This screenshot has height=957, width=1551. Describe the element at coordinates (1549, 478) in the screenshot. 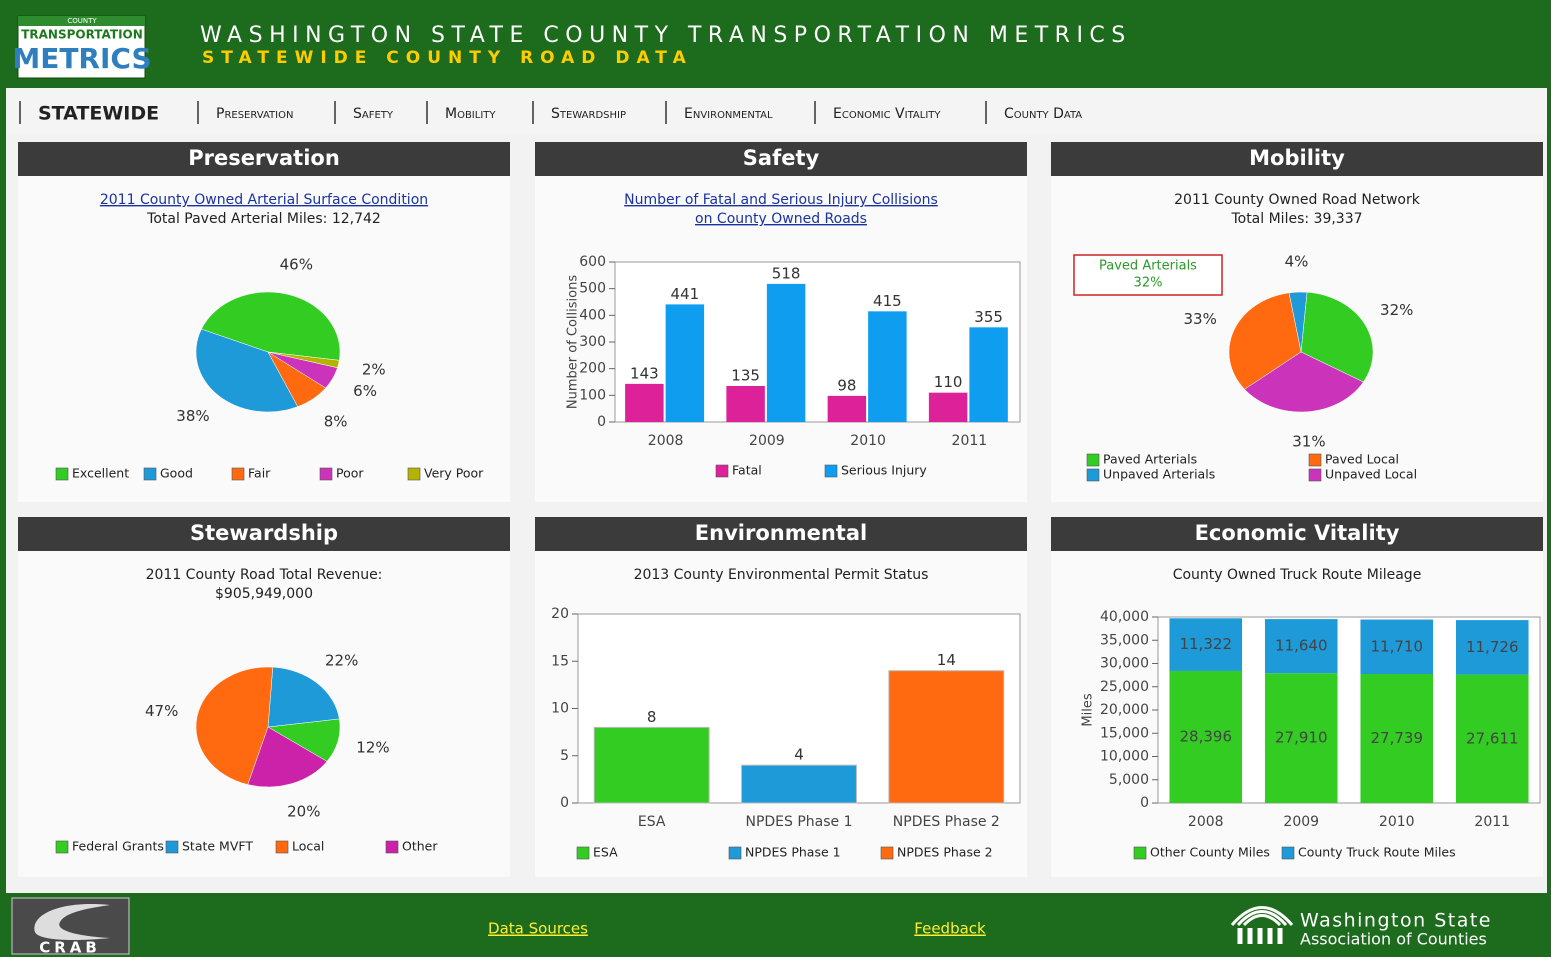

I see `right-border` at that location.